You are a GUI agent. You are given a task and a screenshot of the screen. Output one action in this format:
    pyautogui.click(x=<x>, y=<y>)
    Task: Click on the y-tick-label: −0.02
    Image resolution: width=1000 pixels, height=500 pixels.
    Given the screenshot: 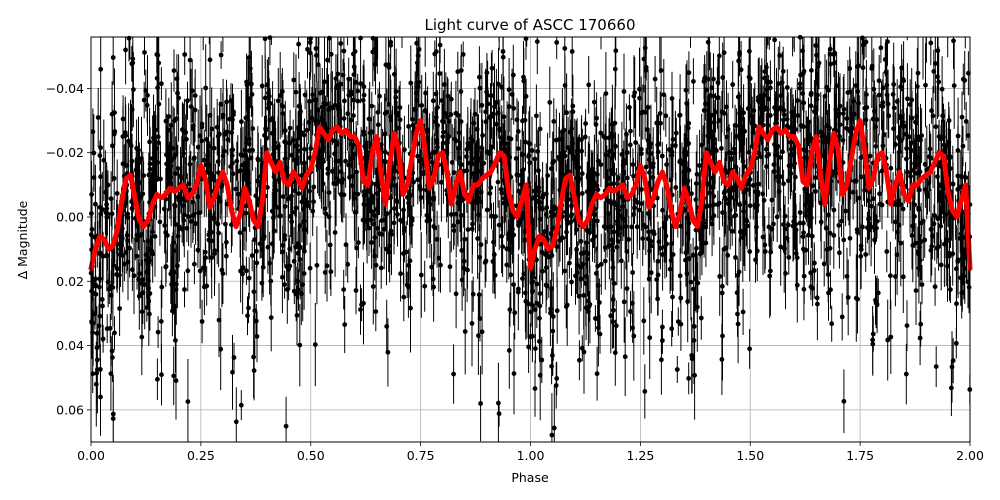 What is the action you would take?
    pyautogui.click(x=65, y=152)
    